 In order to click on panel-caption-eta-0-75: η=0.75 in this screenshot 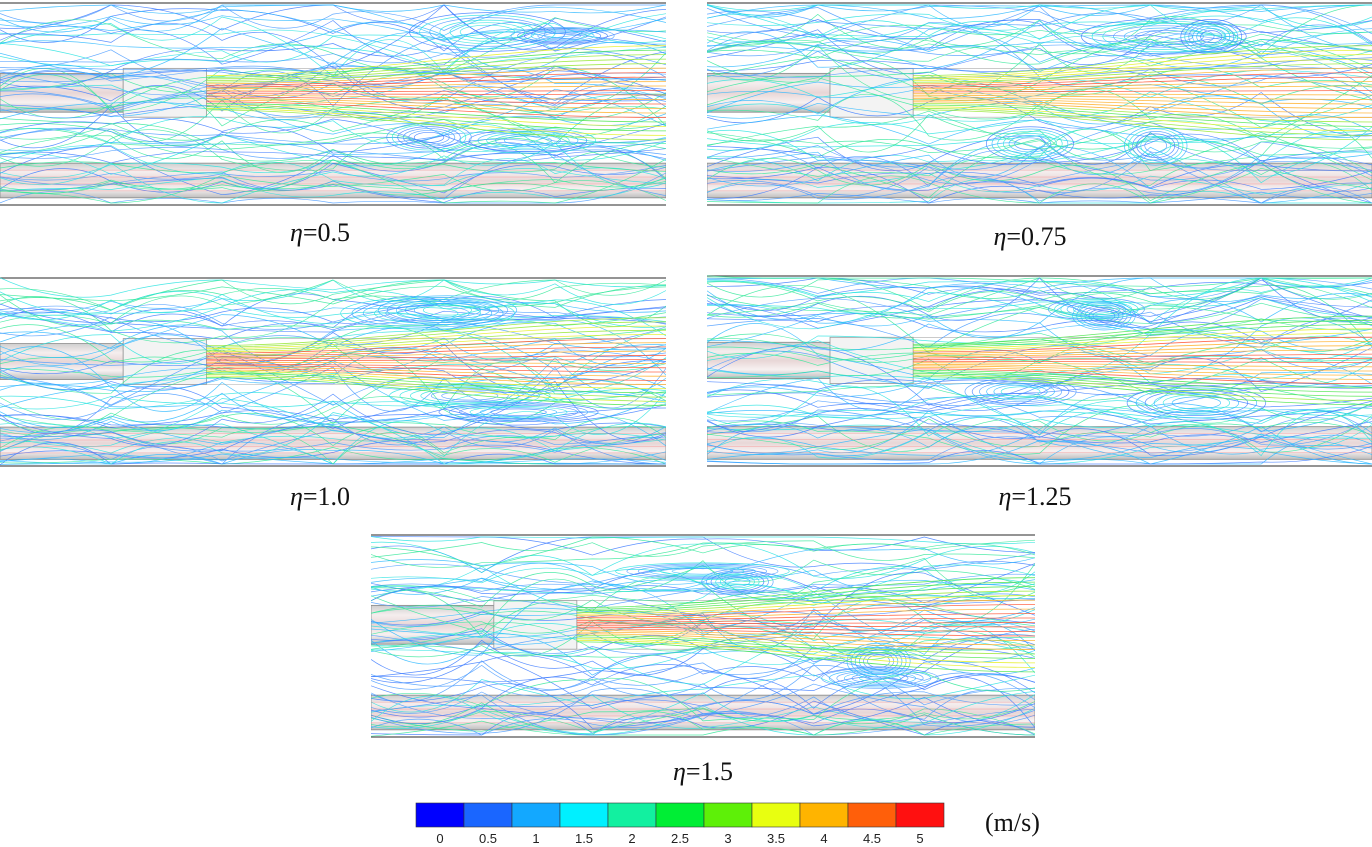, I will do `click(1030, 236)`.